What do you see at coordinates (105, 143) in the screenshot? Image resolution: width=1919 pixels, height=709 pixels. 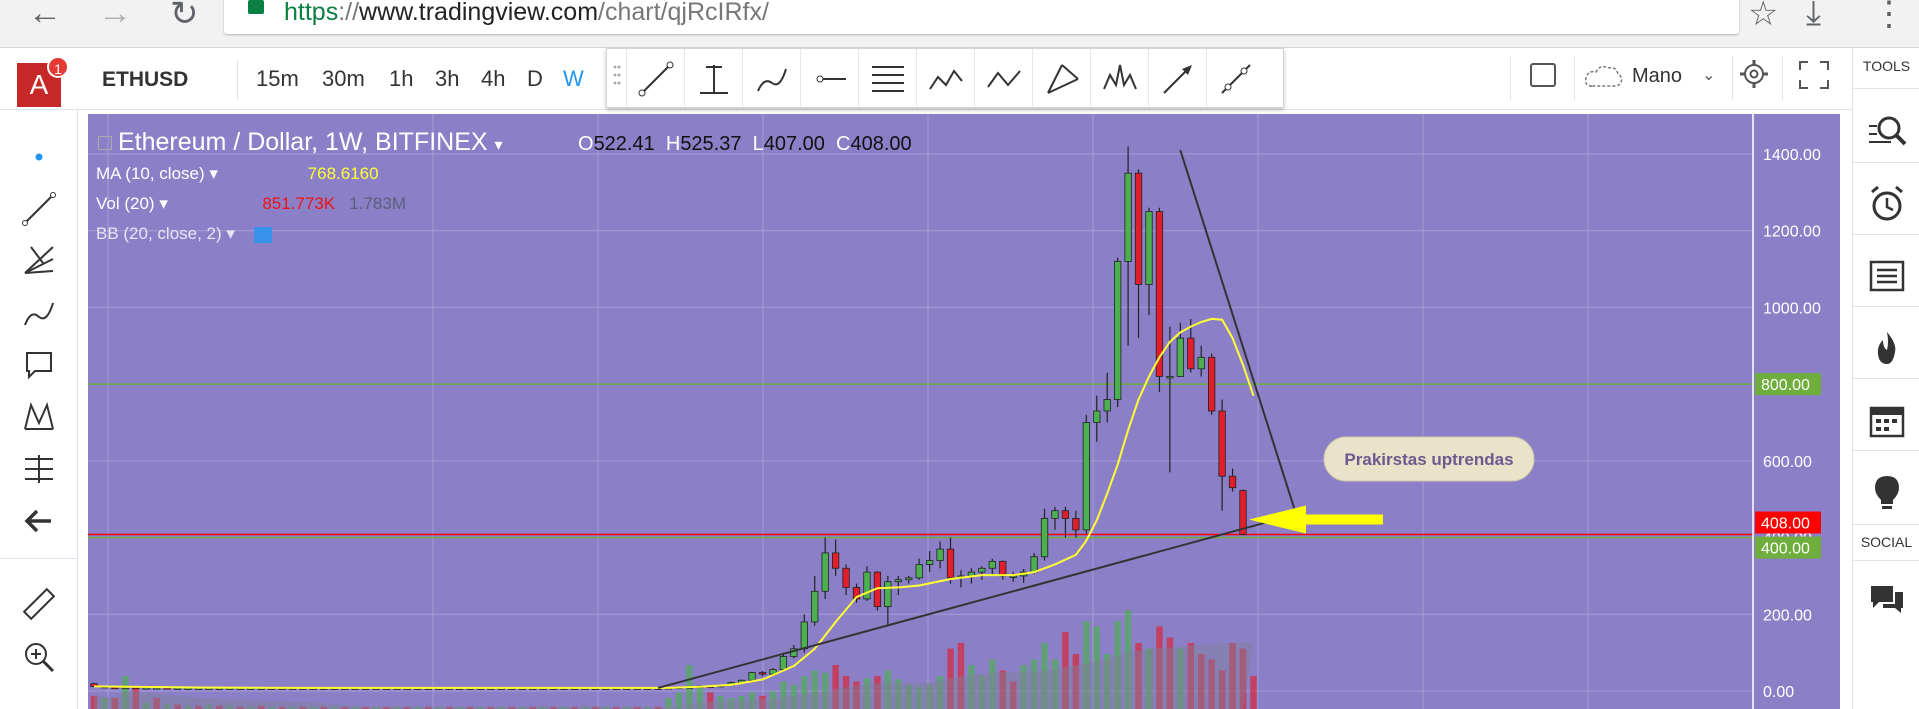 I see `collapse-icon` at bounding box center [105, 143].